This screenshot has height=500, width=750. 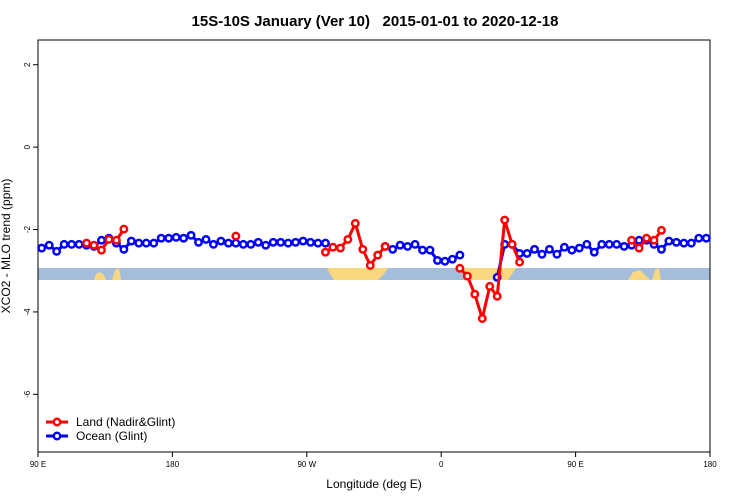 I want to click on x-tick-label: 90 W, so click(x=306, y=464).